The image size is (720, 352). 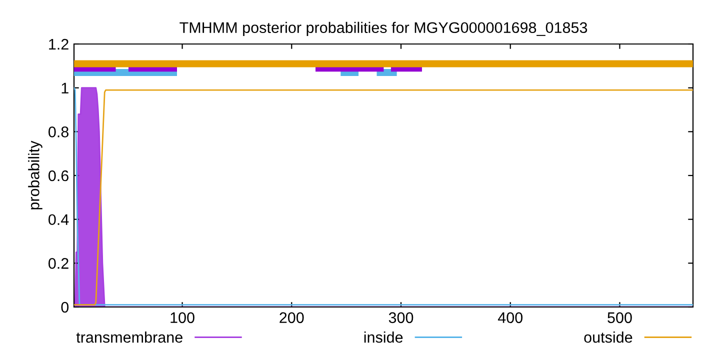 I want to click on y-tick-label: 0.8, so click(x=58, y=132).